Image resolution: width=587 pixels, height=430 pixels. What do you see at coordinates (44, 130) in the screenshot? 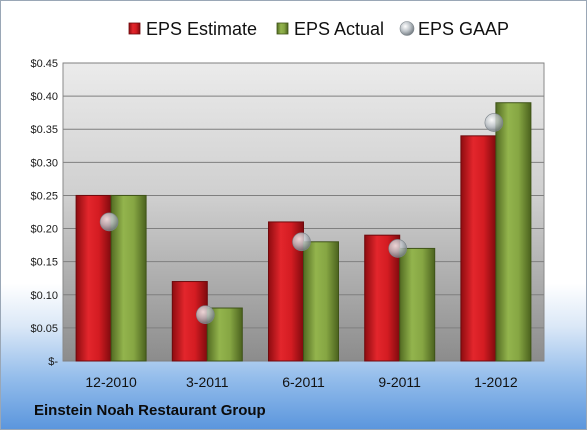
I see `y-tick-label: $0.35` at bounding box center [44, 130].